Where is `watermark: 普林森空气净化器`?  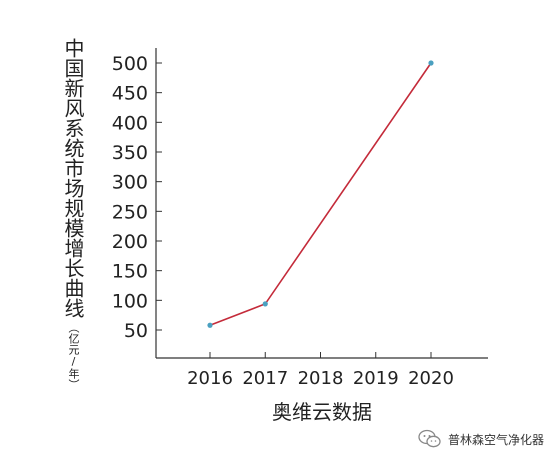 watermark: 普林森空气净化器 is located at coordinates (481, 439).